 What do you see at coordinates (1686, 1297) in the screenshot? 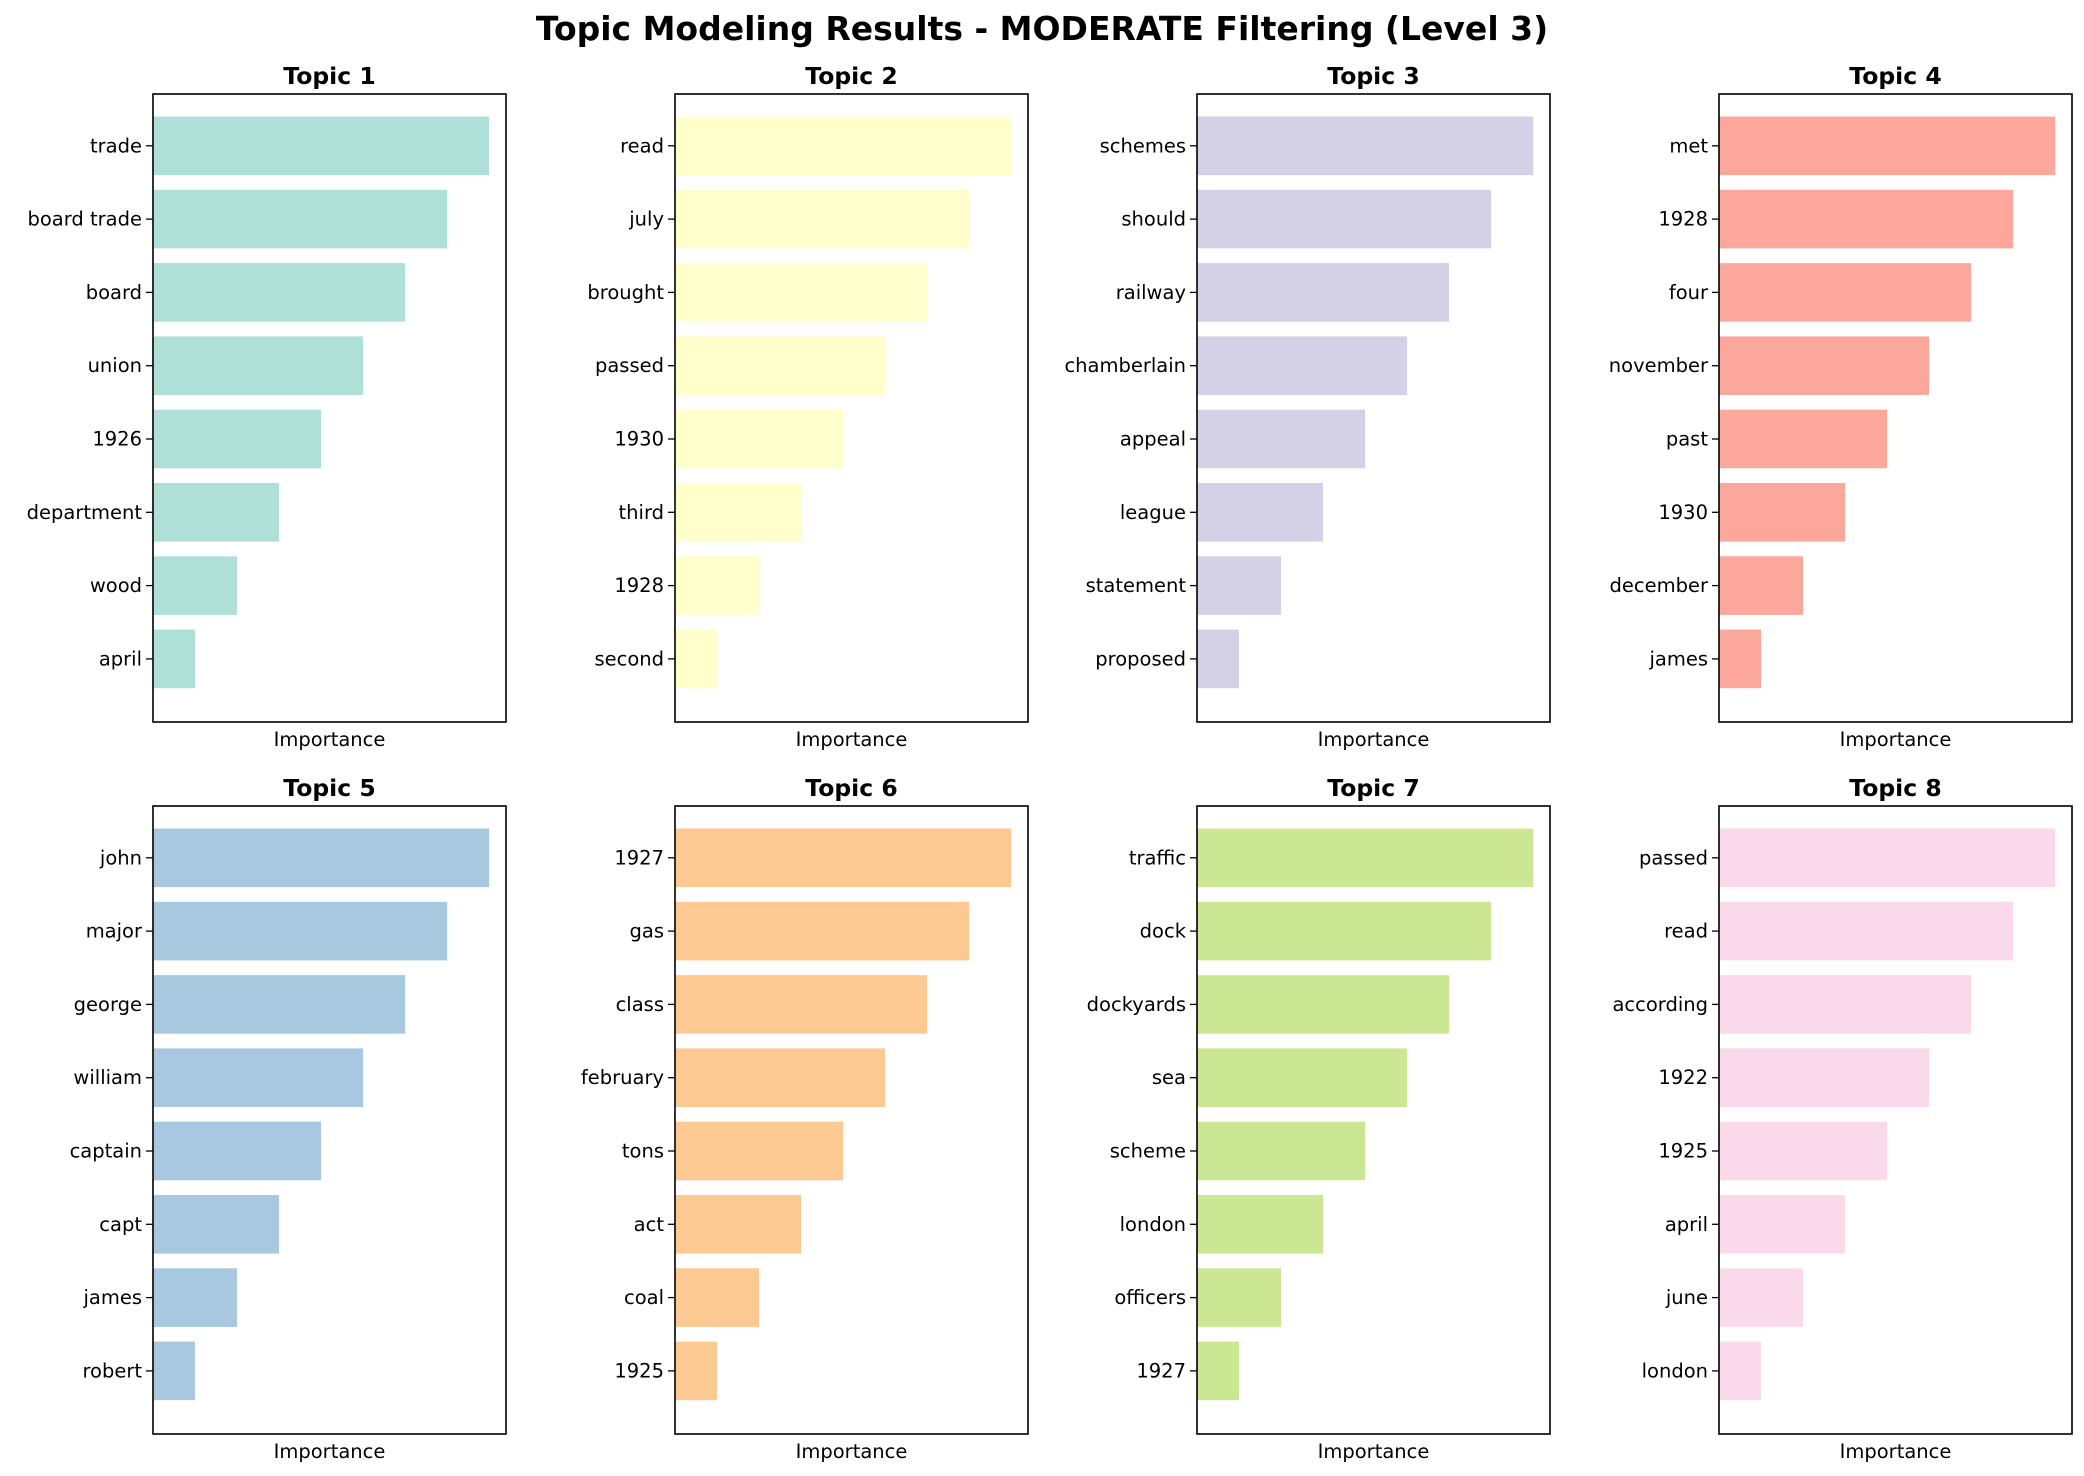
I see `y-tick-label: june` at bounding box center [1686, 1297].